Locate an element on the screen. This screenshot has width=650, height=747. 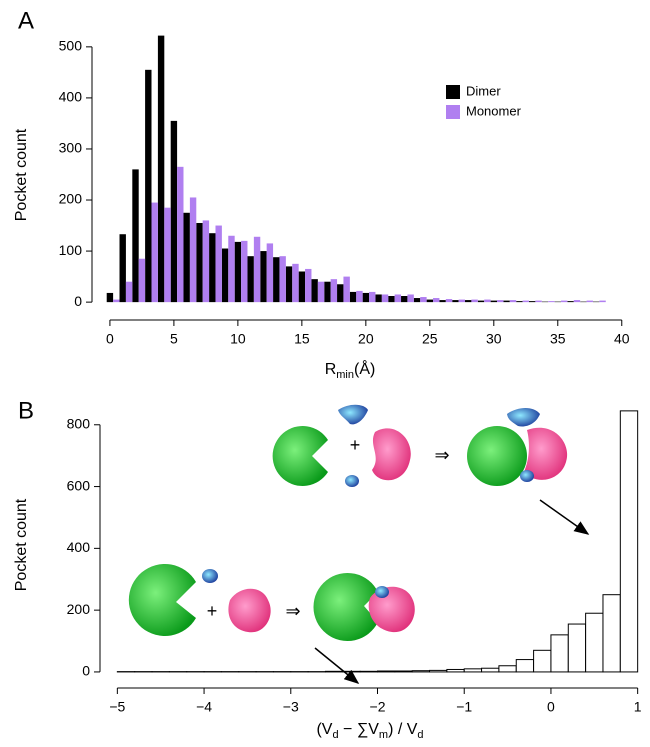
x-tick-label: 15 is located at coordinates (302, 339).